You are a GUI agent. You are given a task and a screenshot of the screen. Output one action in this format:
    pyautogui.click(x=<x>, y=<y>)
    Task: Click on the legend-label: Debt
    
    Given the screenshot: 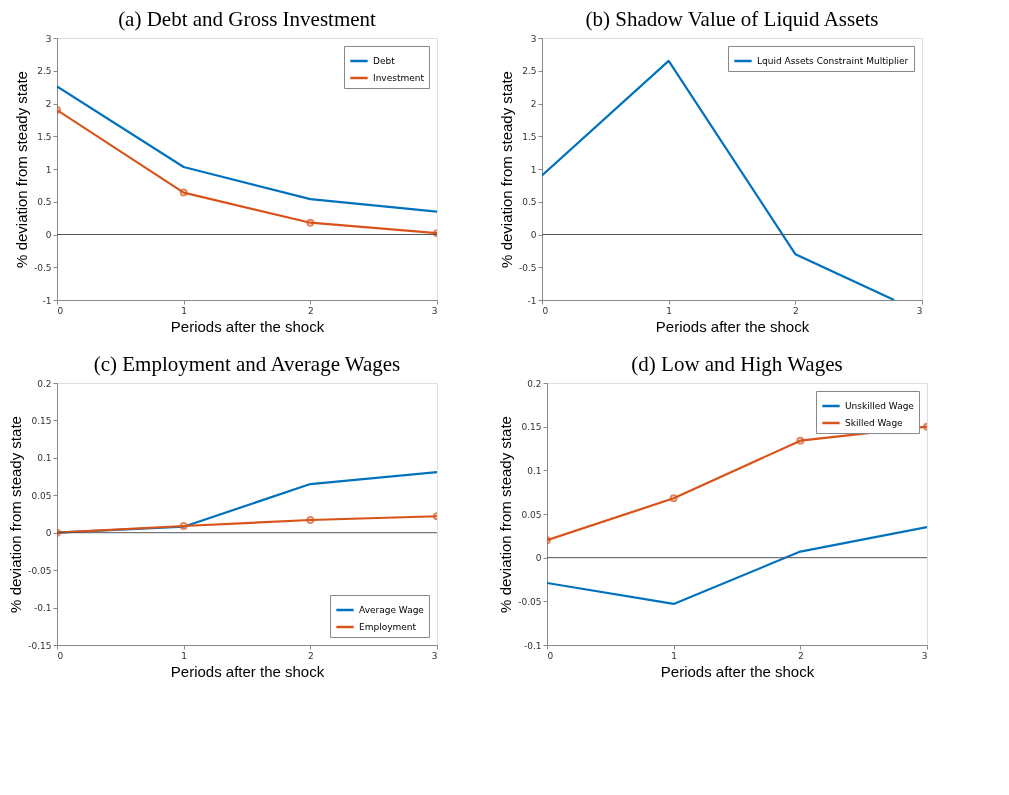 What is the action you would take?
    pyautogui.click(x=384, y=61)
    